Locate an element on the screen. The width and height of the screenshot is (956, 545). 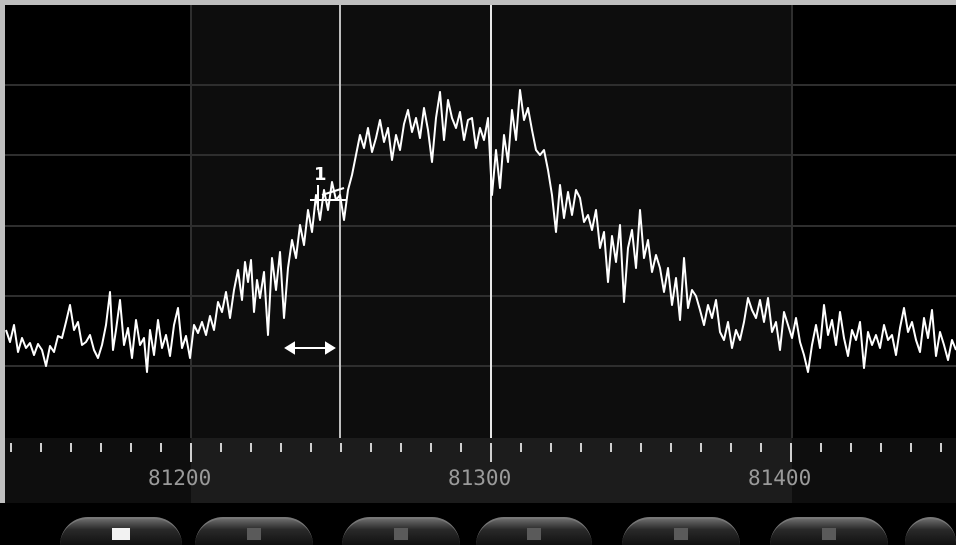
freq-label-81300: 81300 is located at coordinates (479, 478).